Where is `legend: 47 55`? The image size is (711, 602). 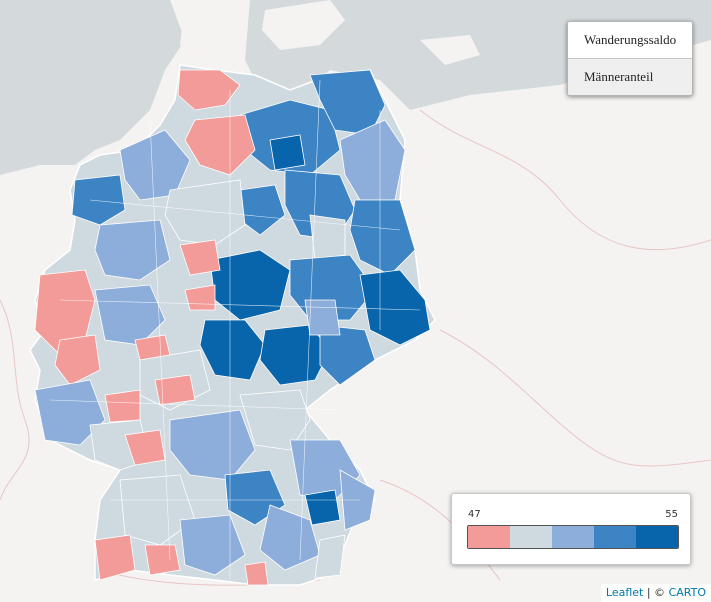 legend: 47 55 is located at coordinates (571, 529).